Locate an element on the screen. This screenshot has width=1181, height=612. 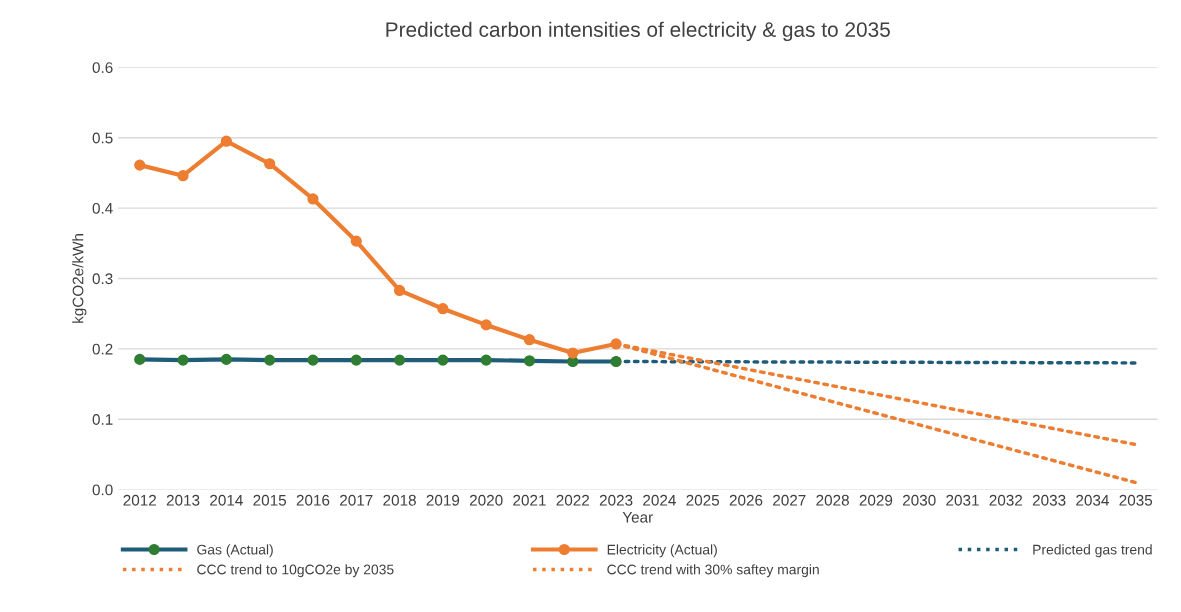
x-tick-label: 2013 is located at coordinates (183, 500).